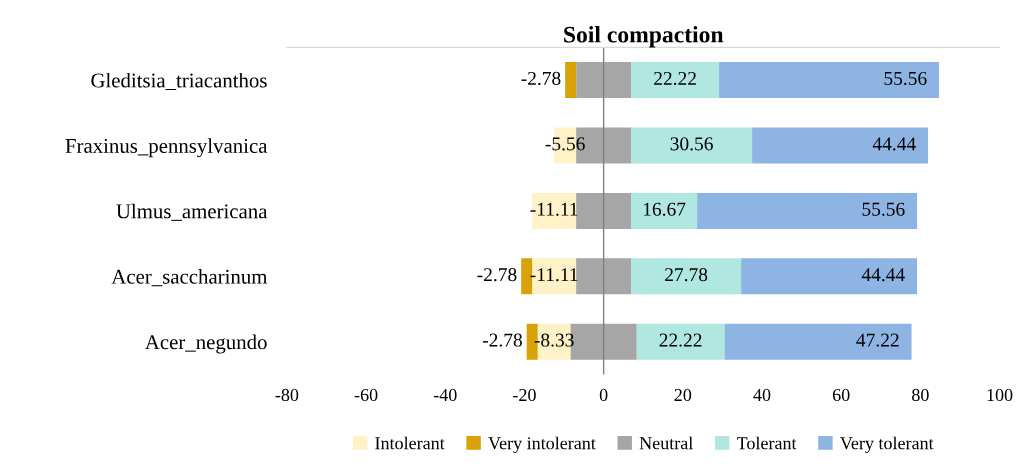 Image resolution: width=1021 pixels, height=474 pixels. I want to click on x-tick-label: -60, so click(366, 395).